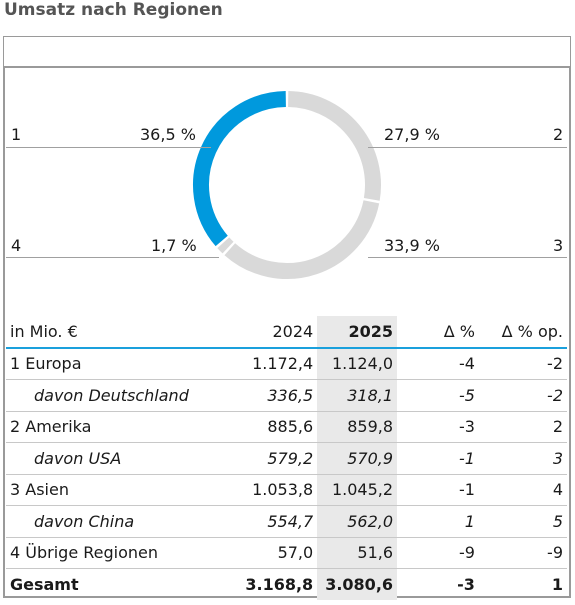  What do you see at coordinates (273, 459) in the screenshot?
I see `row-2024: 579,2` at bounding box center [273, 459].